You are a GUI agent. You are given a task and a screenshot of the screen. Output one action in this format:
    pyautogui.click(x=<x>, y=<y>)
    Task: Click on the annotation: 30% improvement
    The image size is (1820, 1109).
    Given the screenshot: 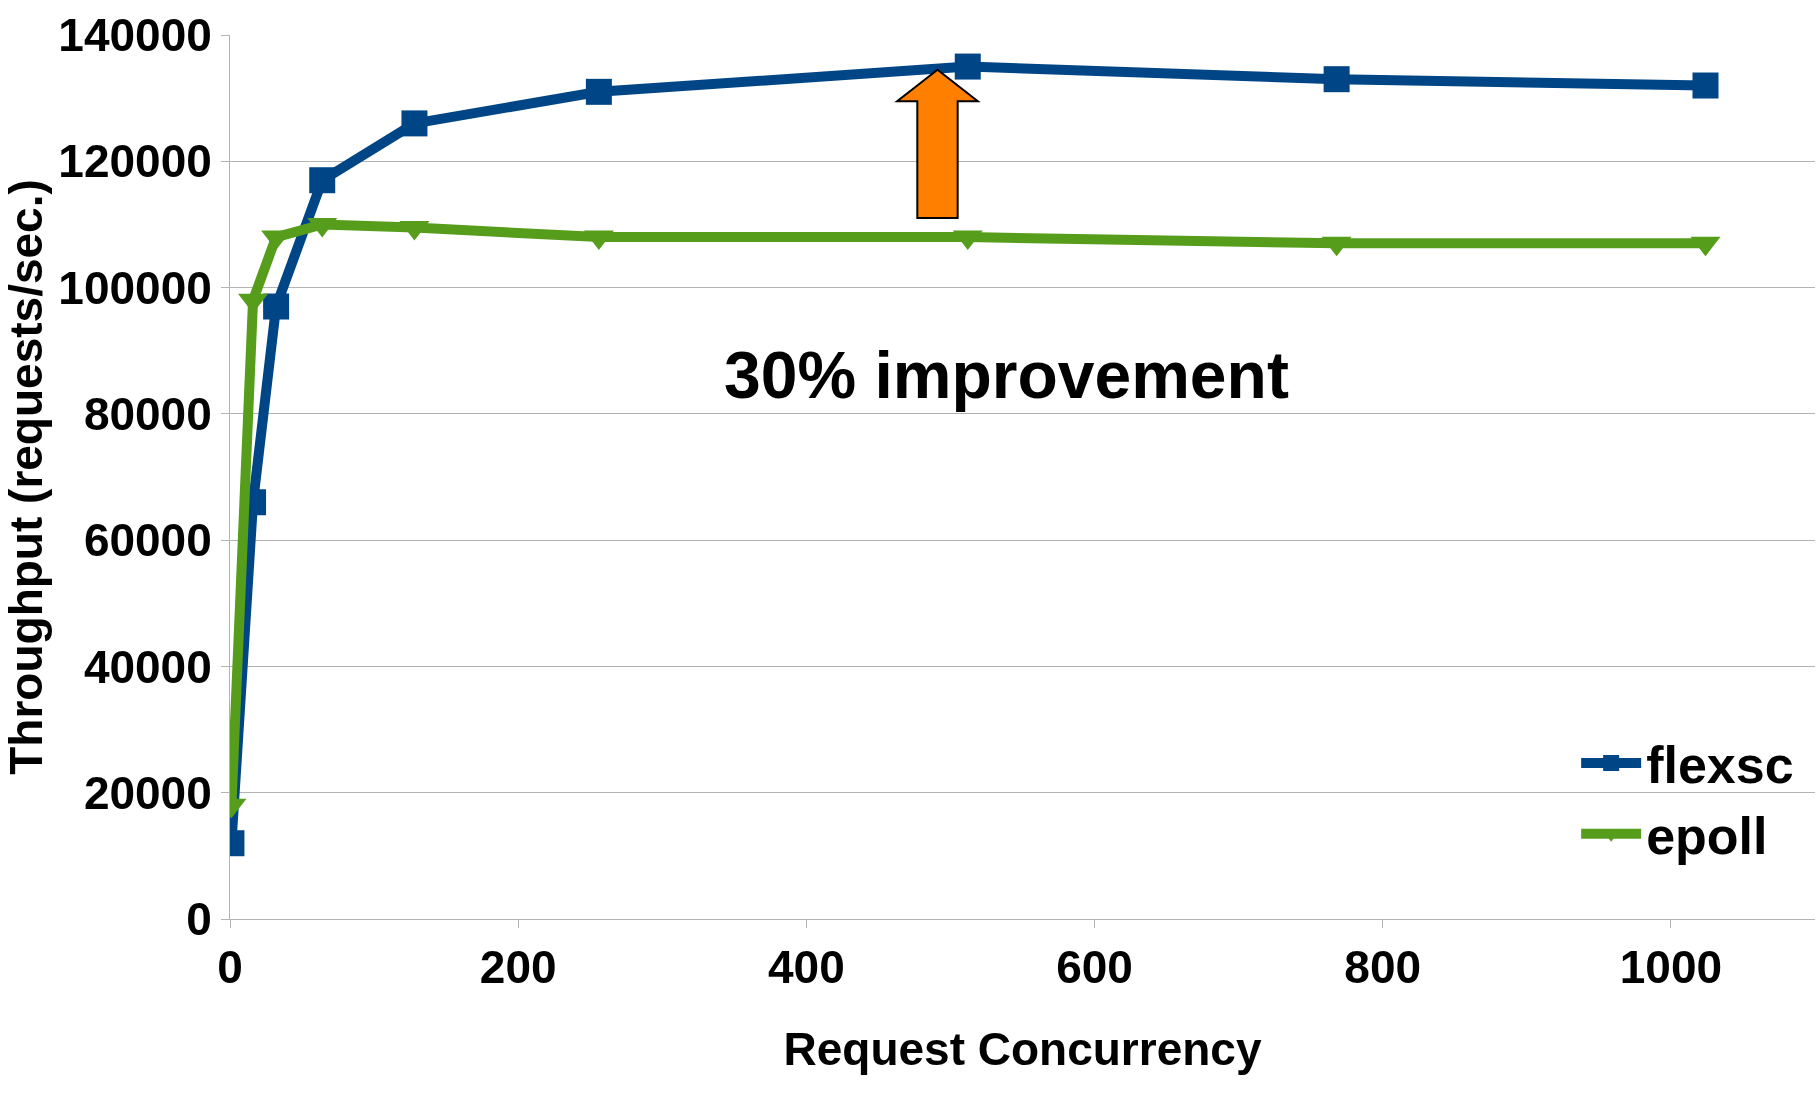 What is the action you would take?
    pyautogui.click(x=1006, y=375)
    